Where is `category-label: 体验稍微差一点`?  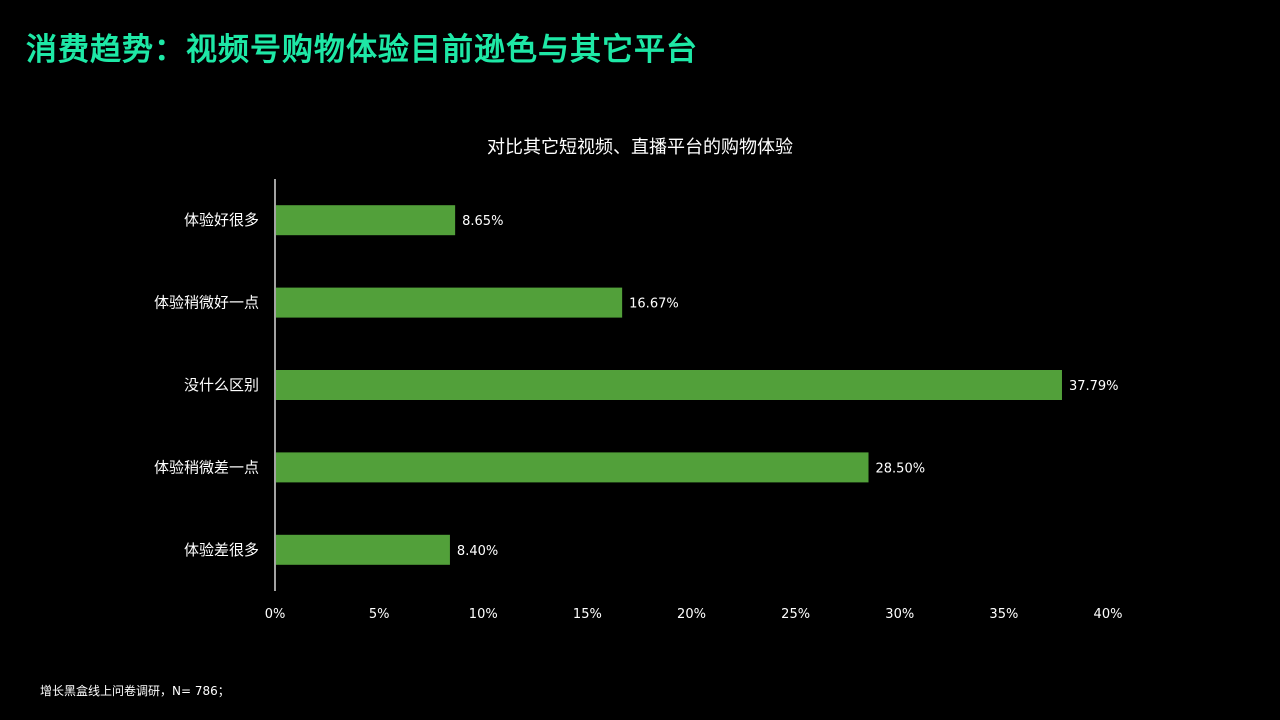
category-label: 体验稍微差一点 is located at coordinates (206, 467).